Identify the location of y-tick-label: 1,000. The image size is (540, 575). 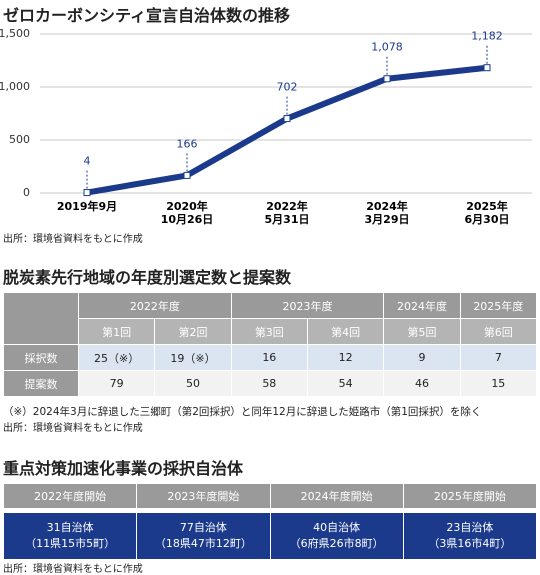
(15, 86).